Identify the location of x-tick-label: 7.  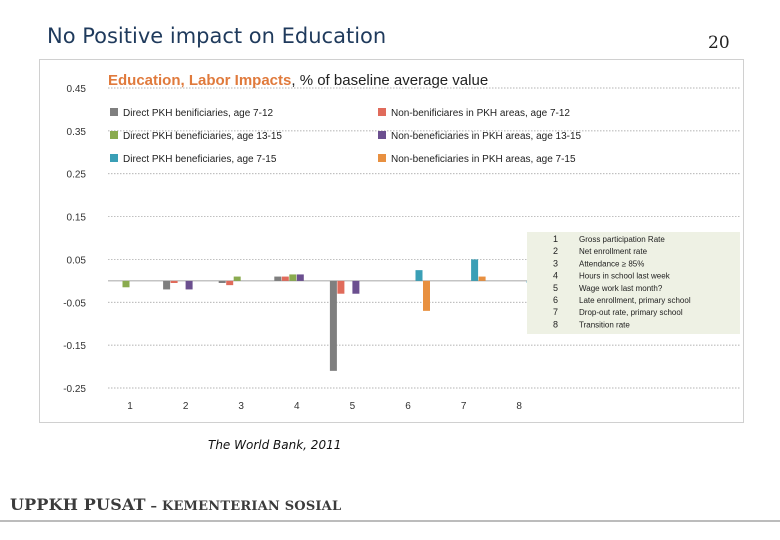
(464, 406).